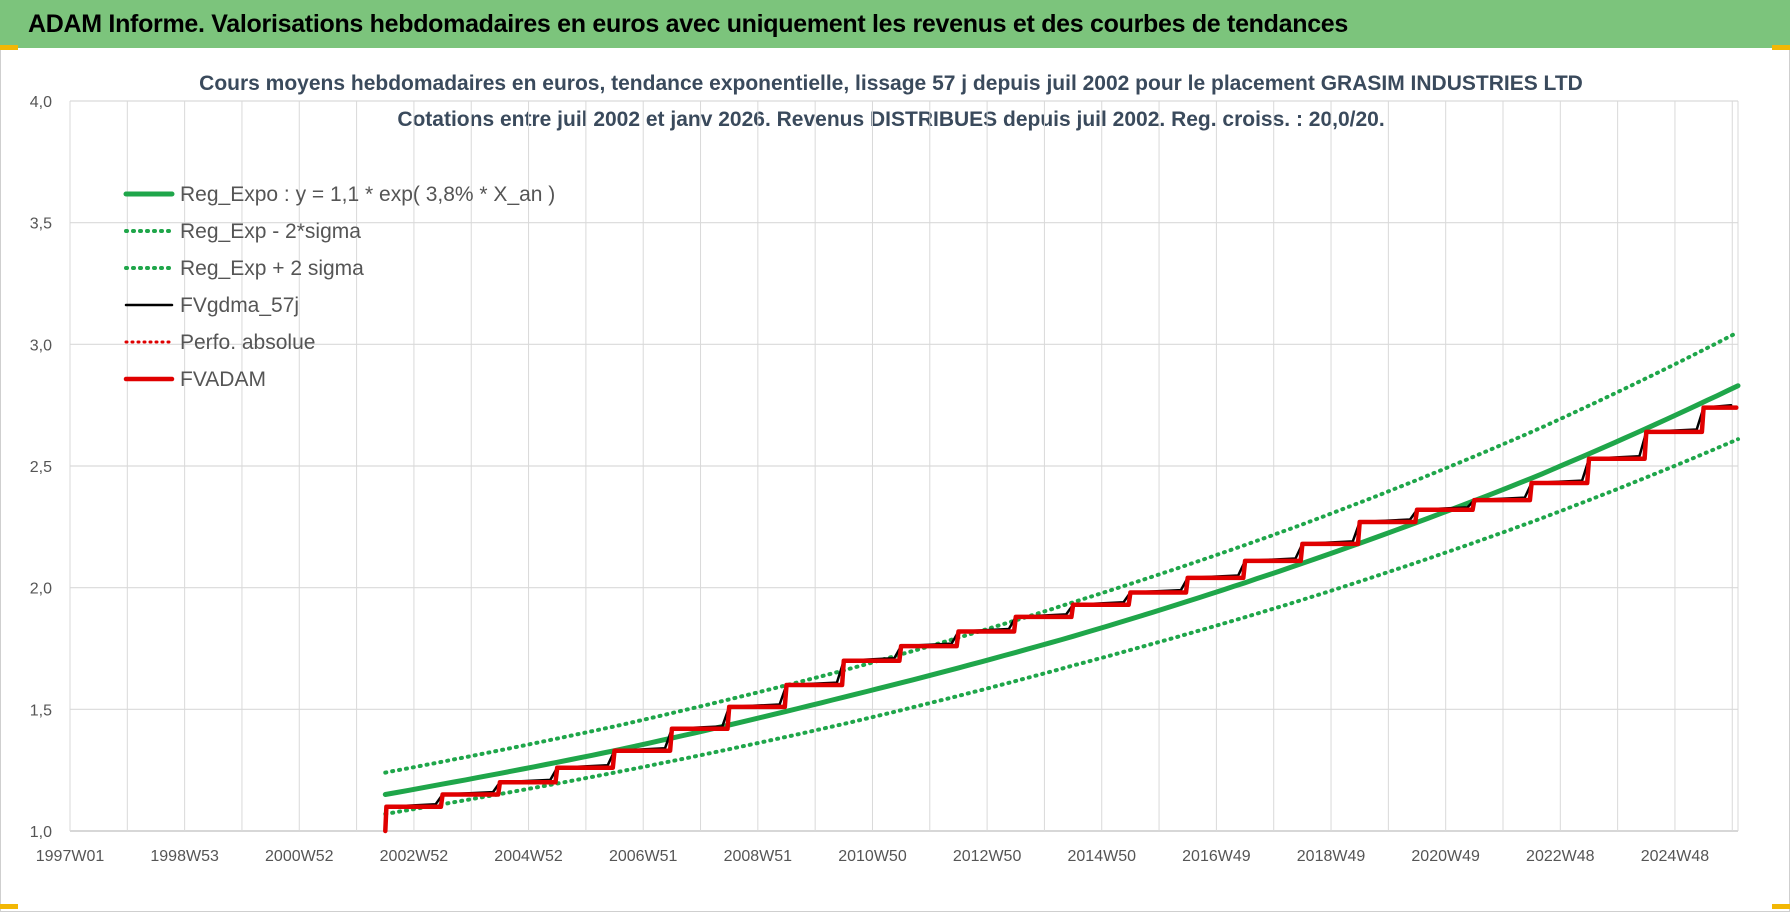 The width and height of the screenshot is (1790, 912). What do you see at coordinates (41, 710) in the screenshot?
I see `y-tick-label: 1,5` at bounding box center [41, 710].